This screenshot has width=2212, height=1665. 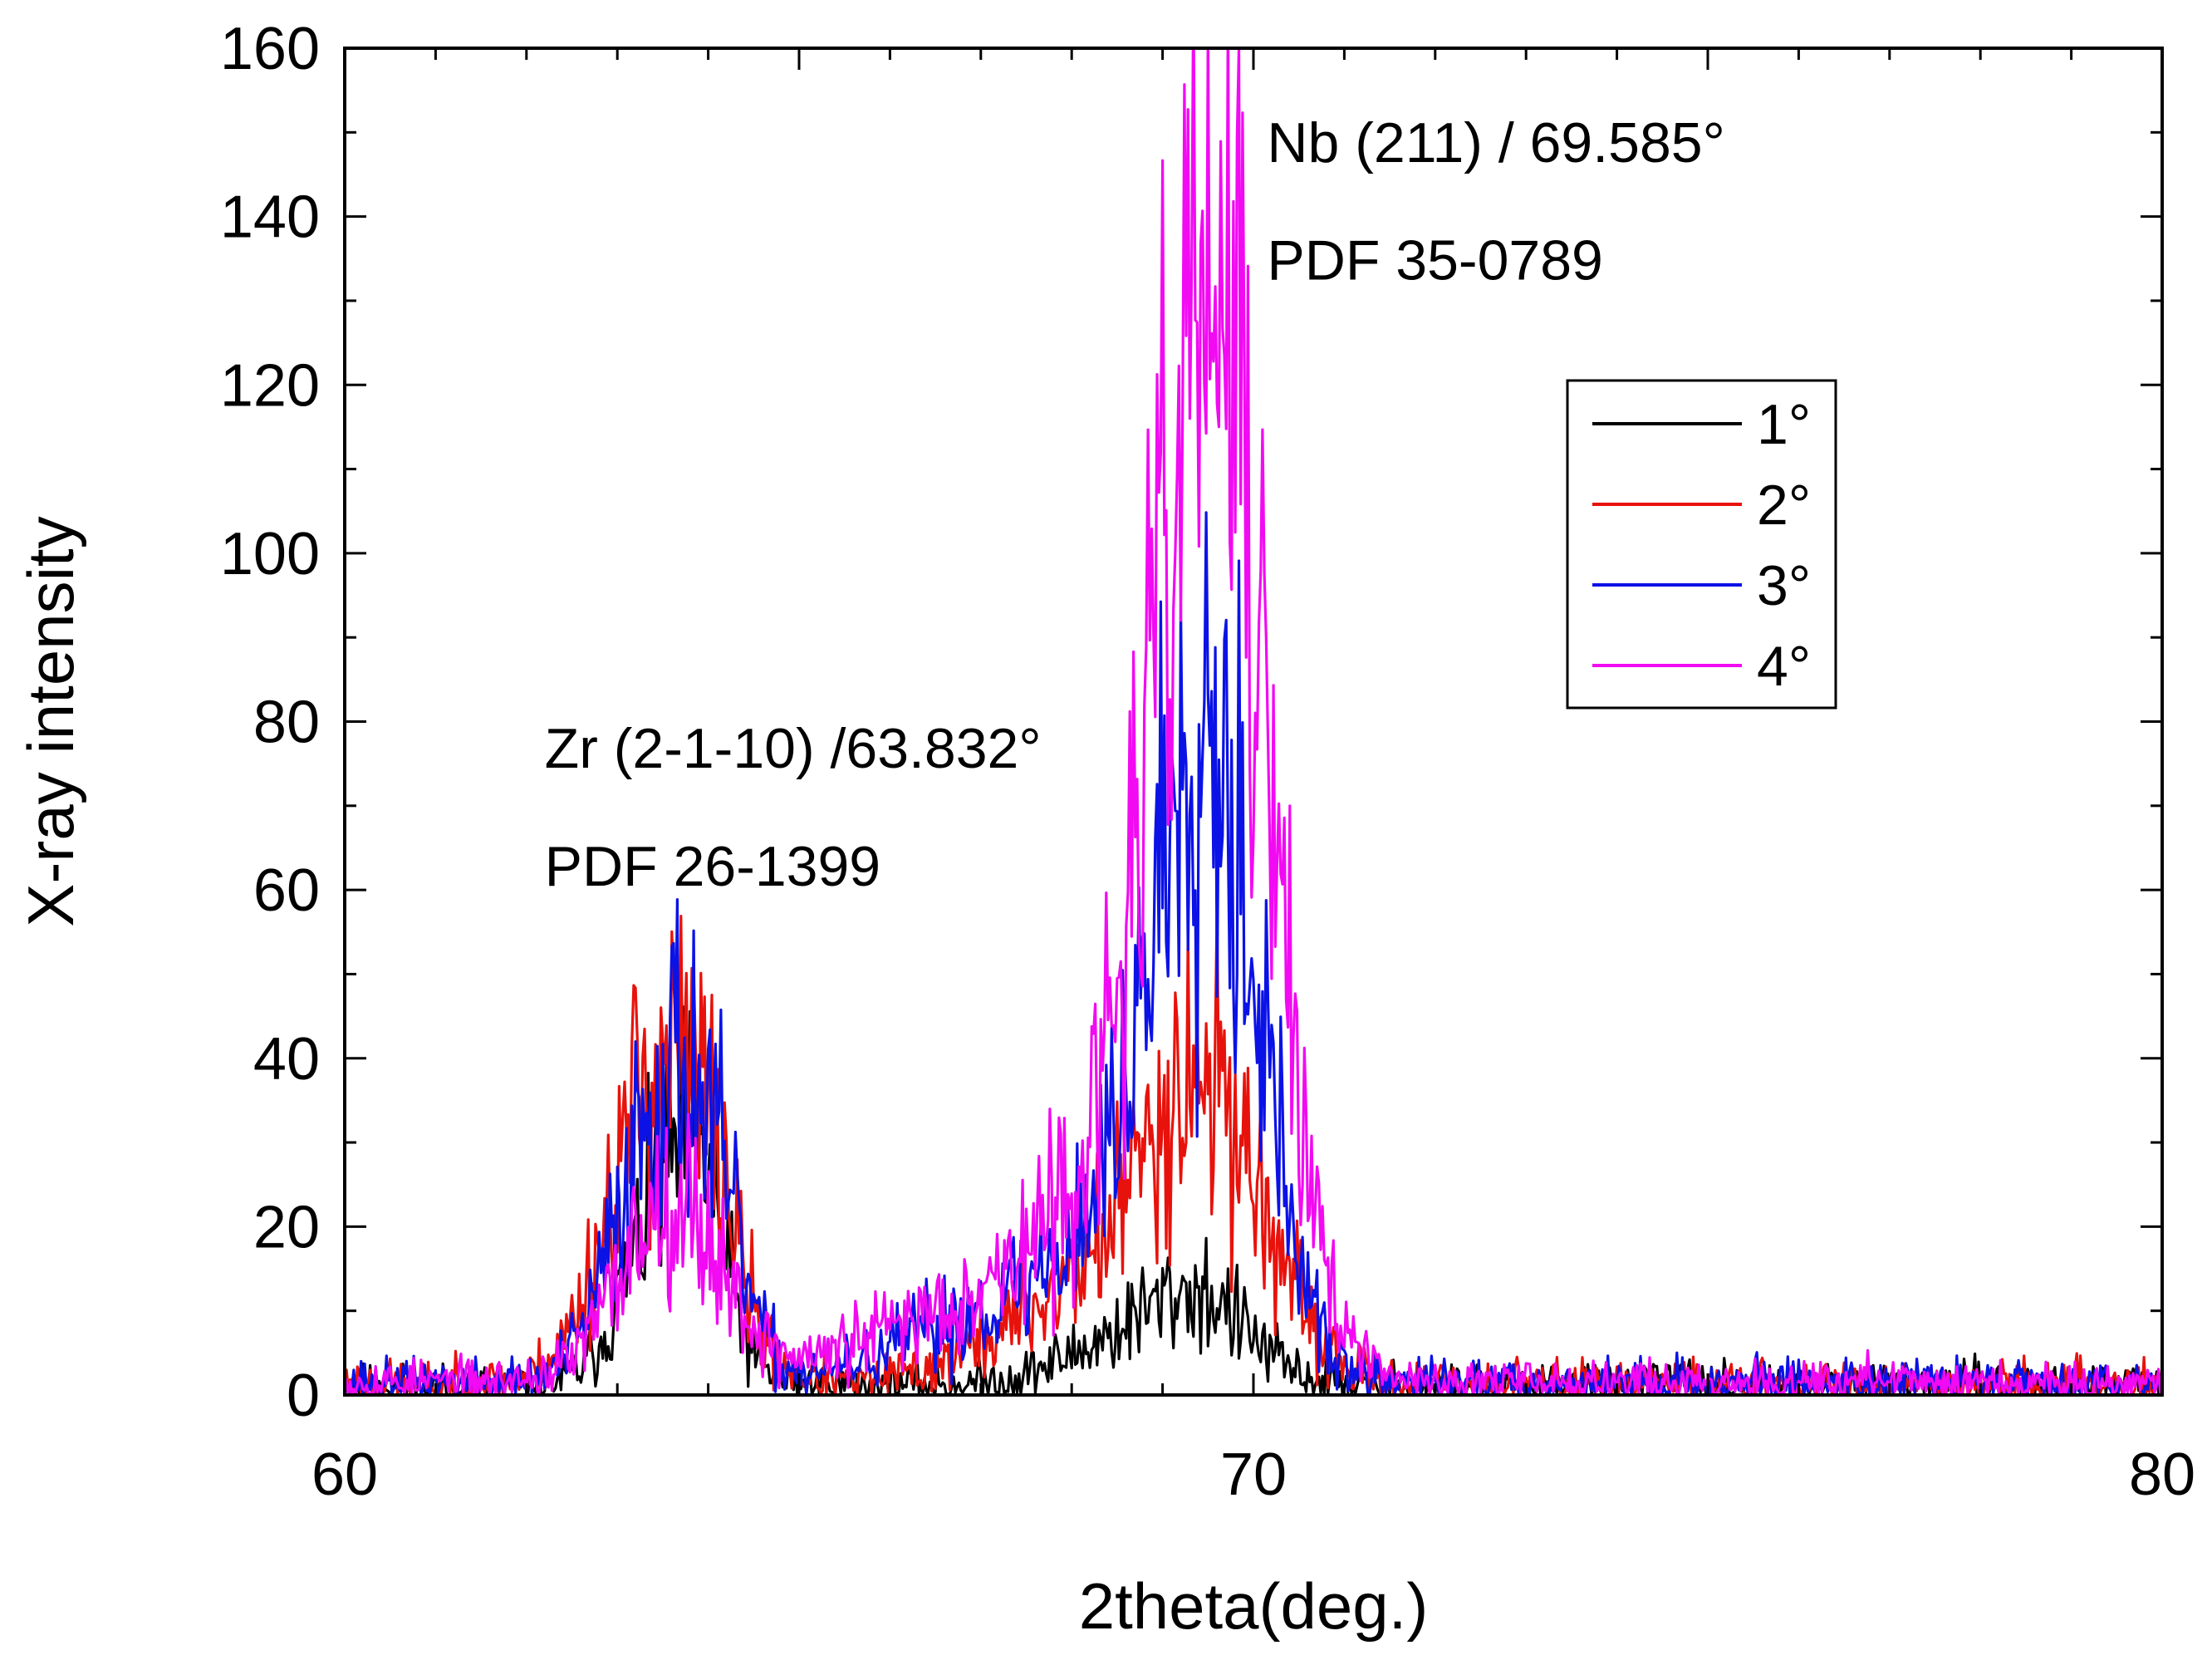 What do you see at coordinates (286, 1227) in the screenshot?
I see `y-tick-label: 20` at bounding box center [286, 1227].